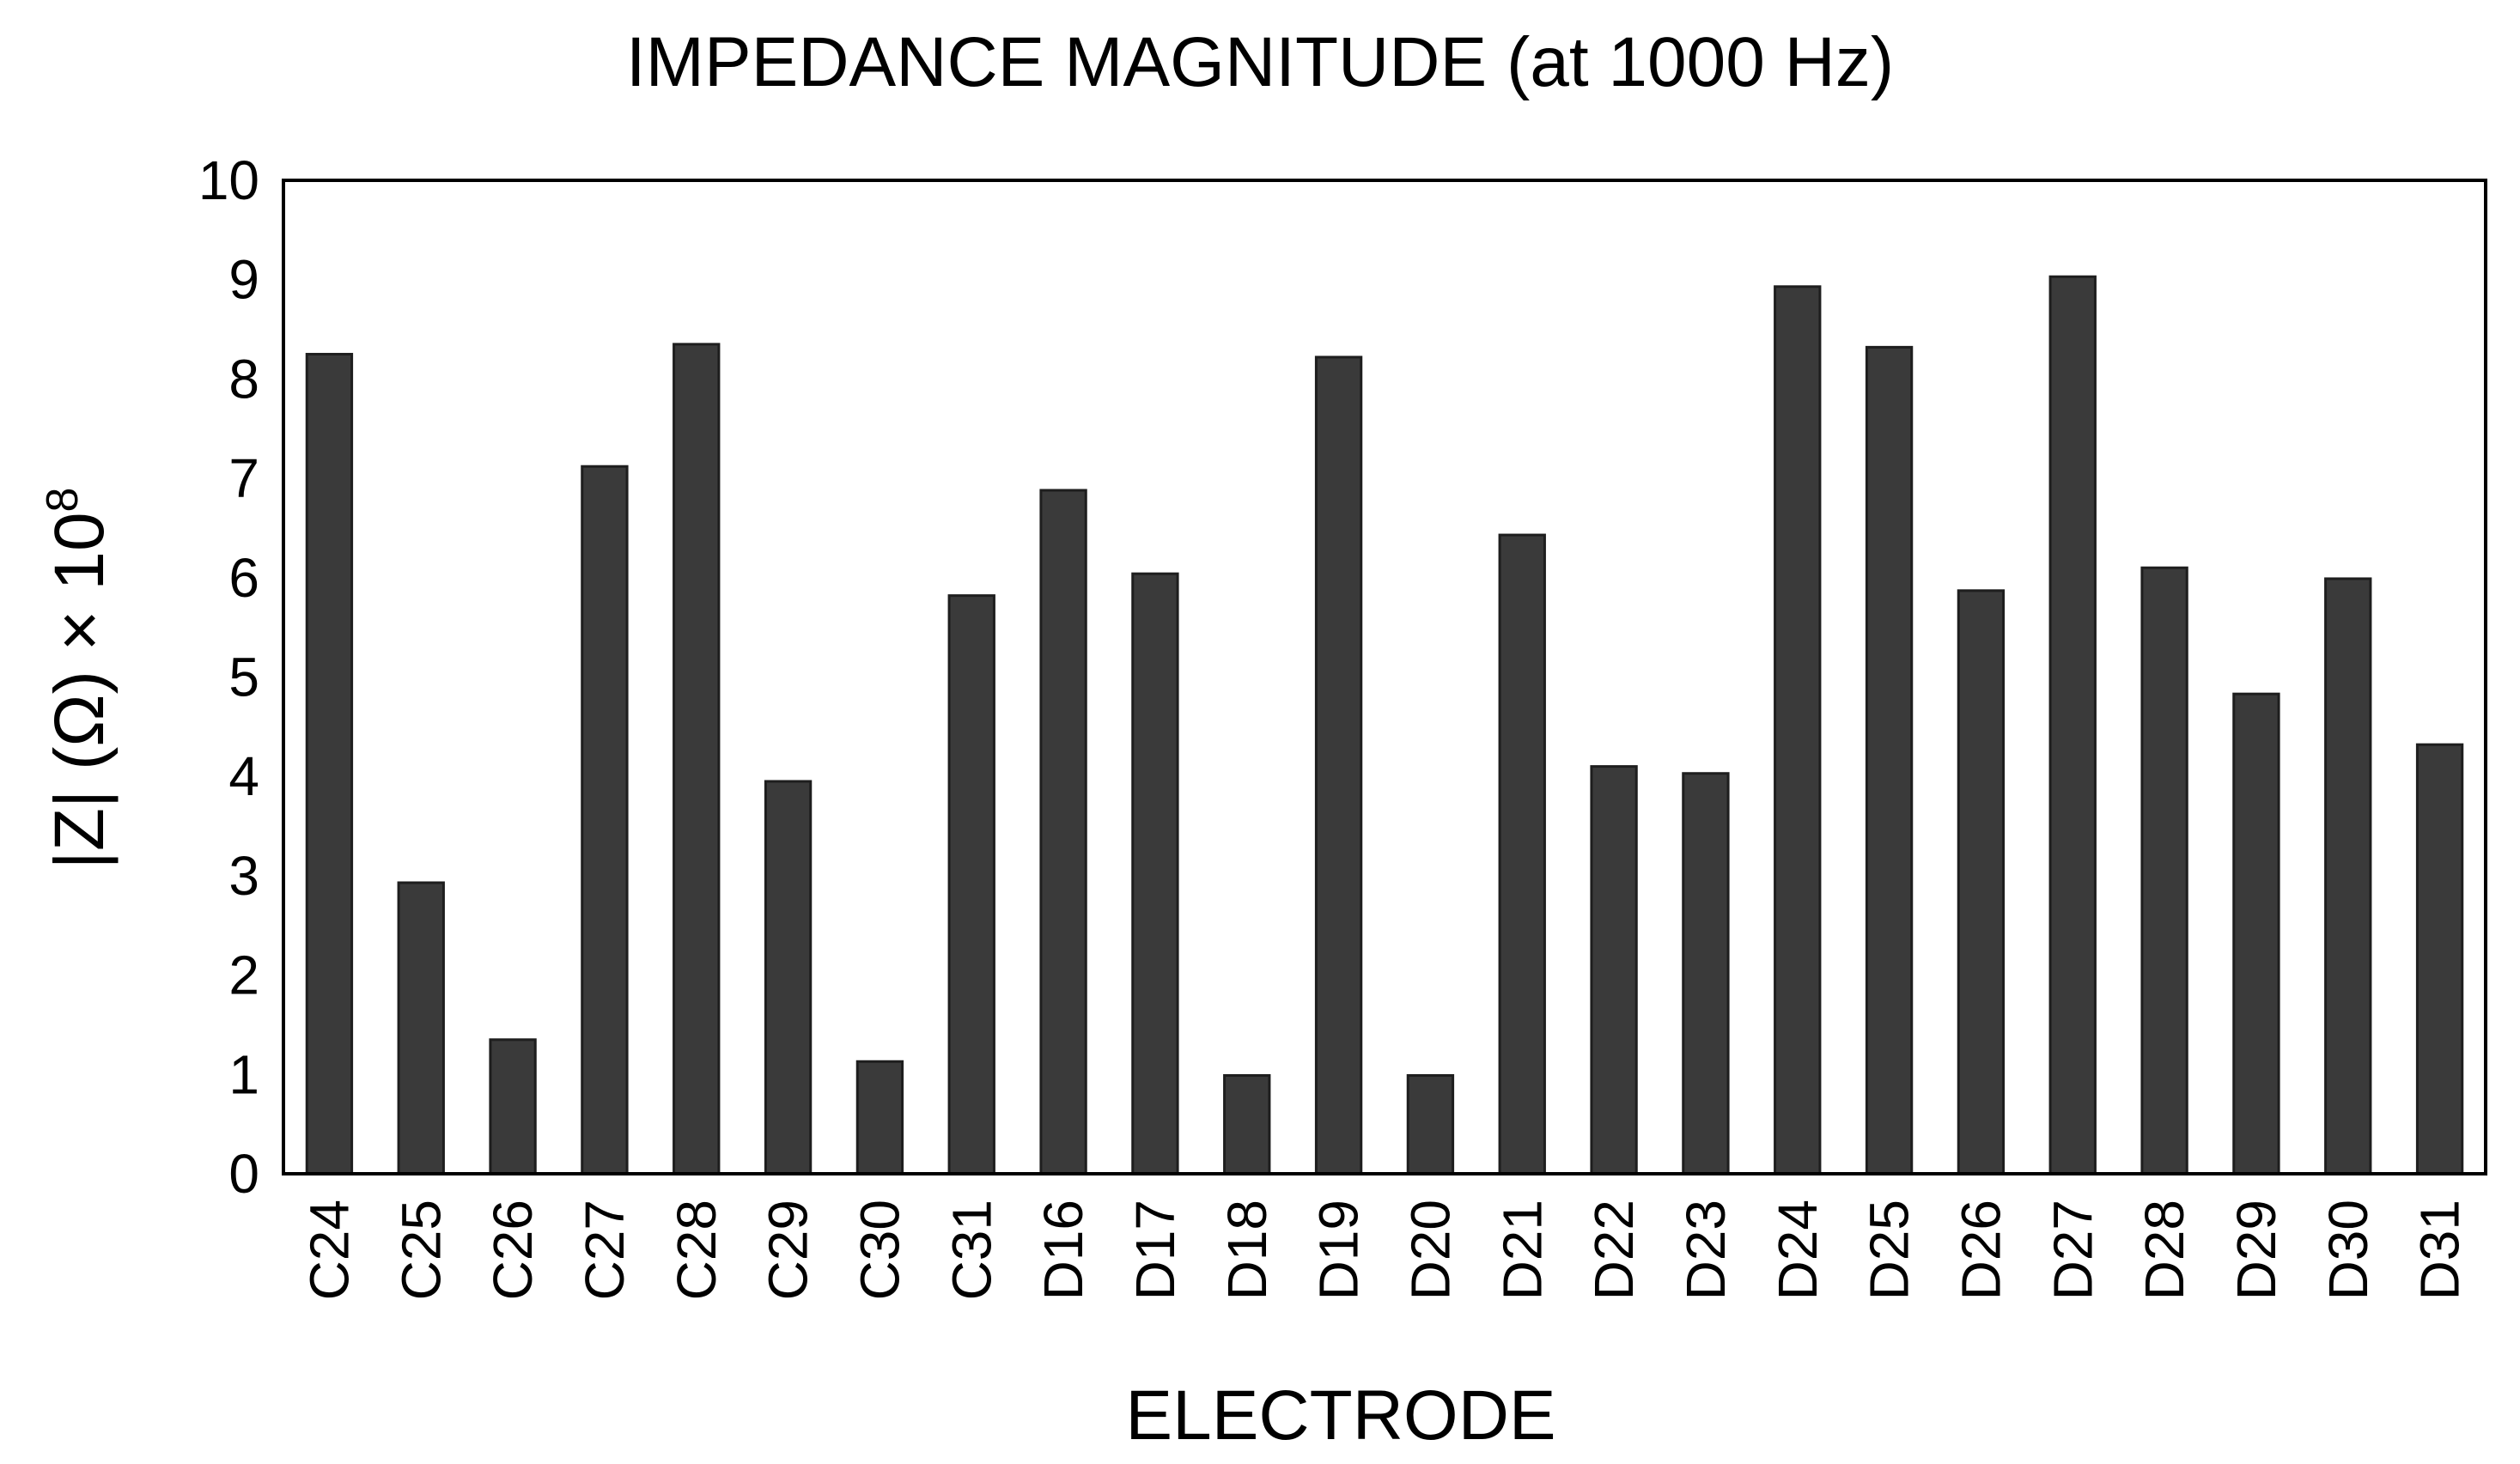 This screenshot has height=1464, width=2520. Describe the element at coordinates (1798, 1250) in the screenshot. I see `x-tick-label-d24: D24` at that location.